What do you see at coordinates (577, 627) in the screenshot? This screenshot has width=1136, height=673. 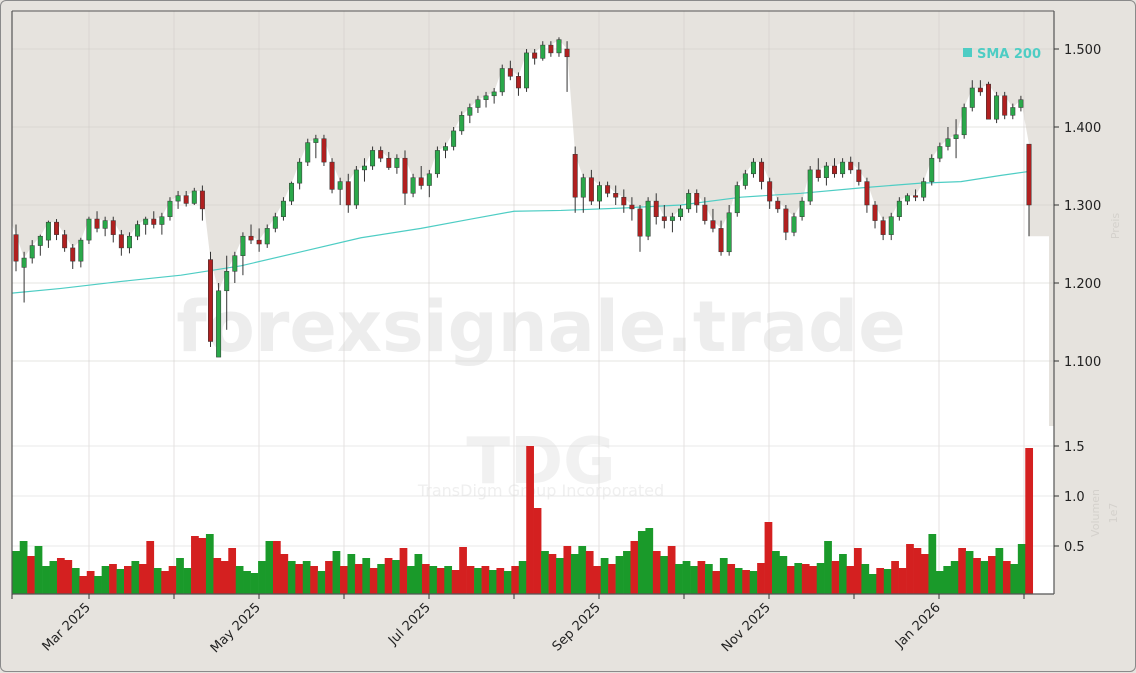 I see `x-tick-label: Sep 2025` at bounding box center [577, 627].